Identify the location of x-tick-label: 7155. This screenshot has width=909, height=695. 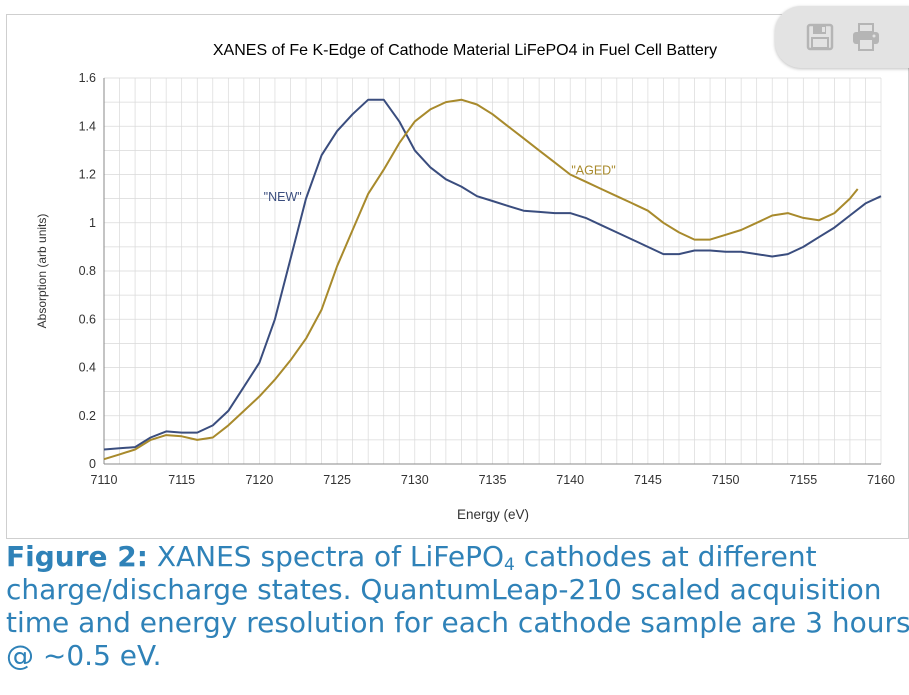
(803, 480).